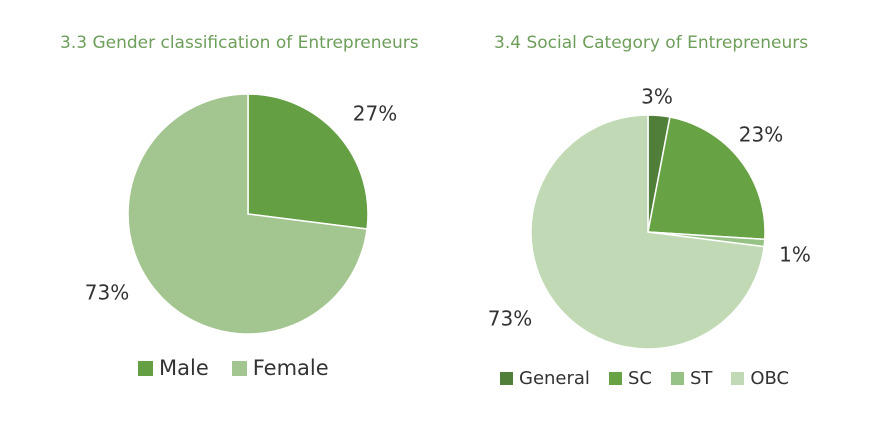 The width and height of the screenshot is (878, 434). What do you see at coordinates (738, 378) in the screenshot?
I see `legend-swatch-obc` at bounding box center [738, 378].